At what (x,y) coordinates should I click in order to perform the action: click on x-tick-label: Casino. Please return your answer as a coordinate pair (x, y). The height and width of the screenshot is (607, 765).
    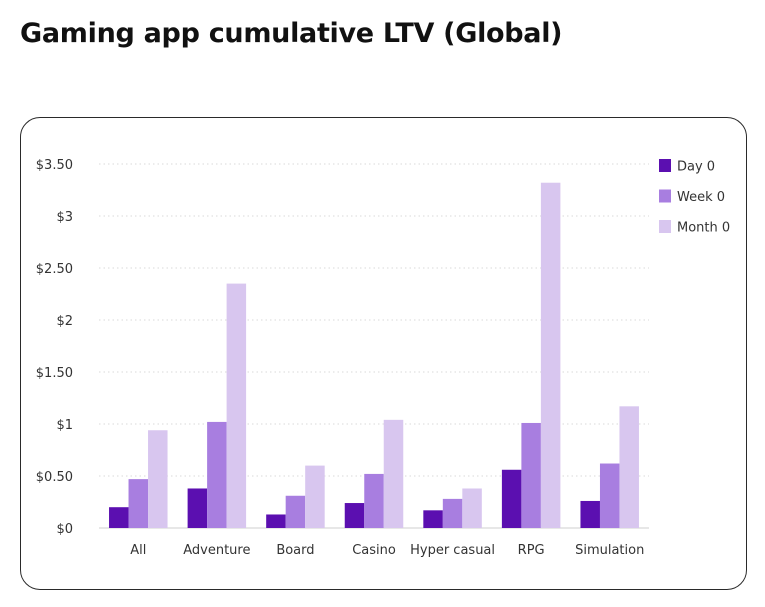
    Looking at the image, I should click on (374, 550).